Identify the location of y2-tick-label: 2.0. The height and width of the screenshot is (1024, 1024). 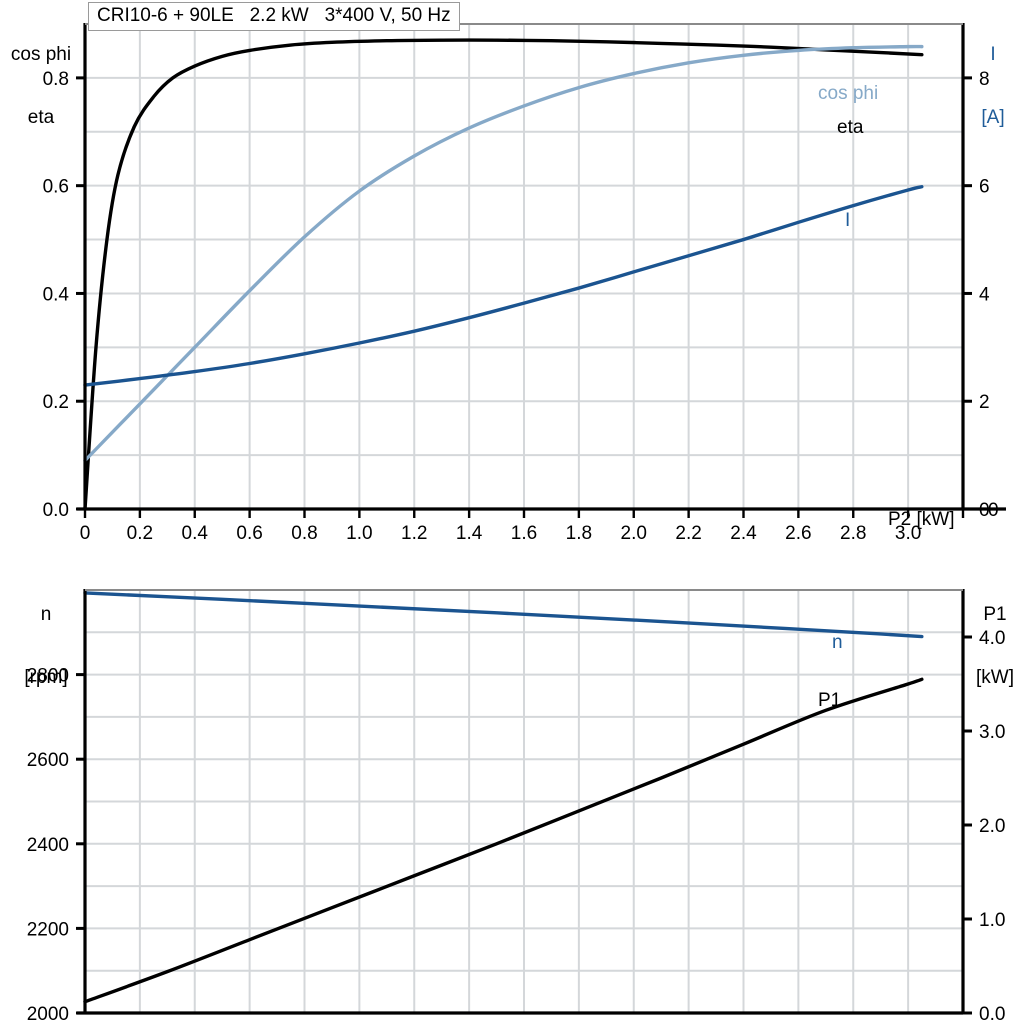
(992, 826).